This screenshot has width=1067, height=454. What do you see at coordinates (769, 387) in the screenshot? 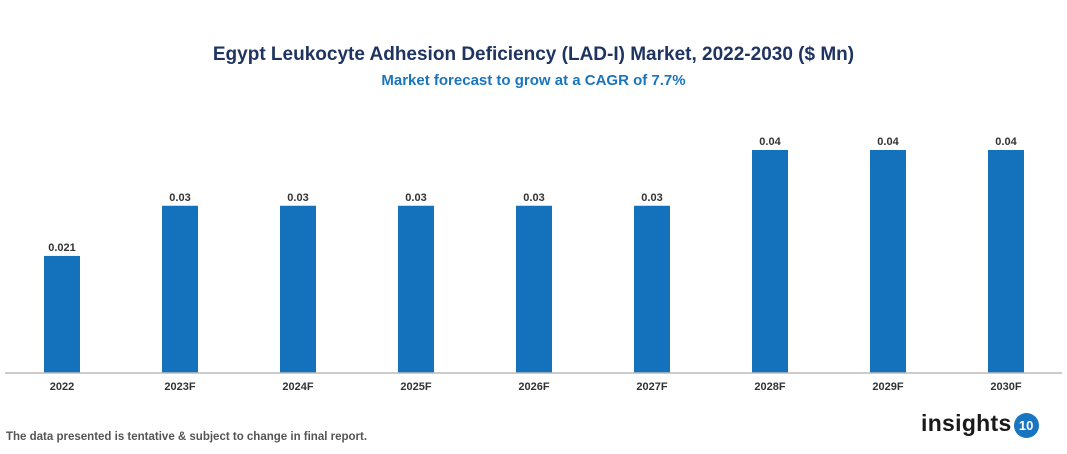
I see `x-tick-label: 2028F` at bounding box center [769, 387].